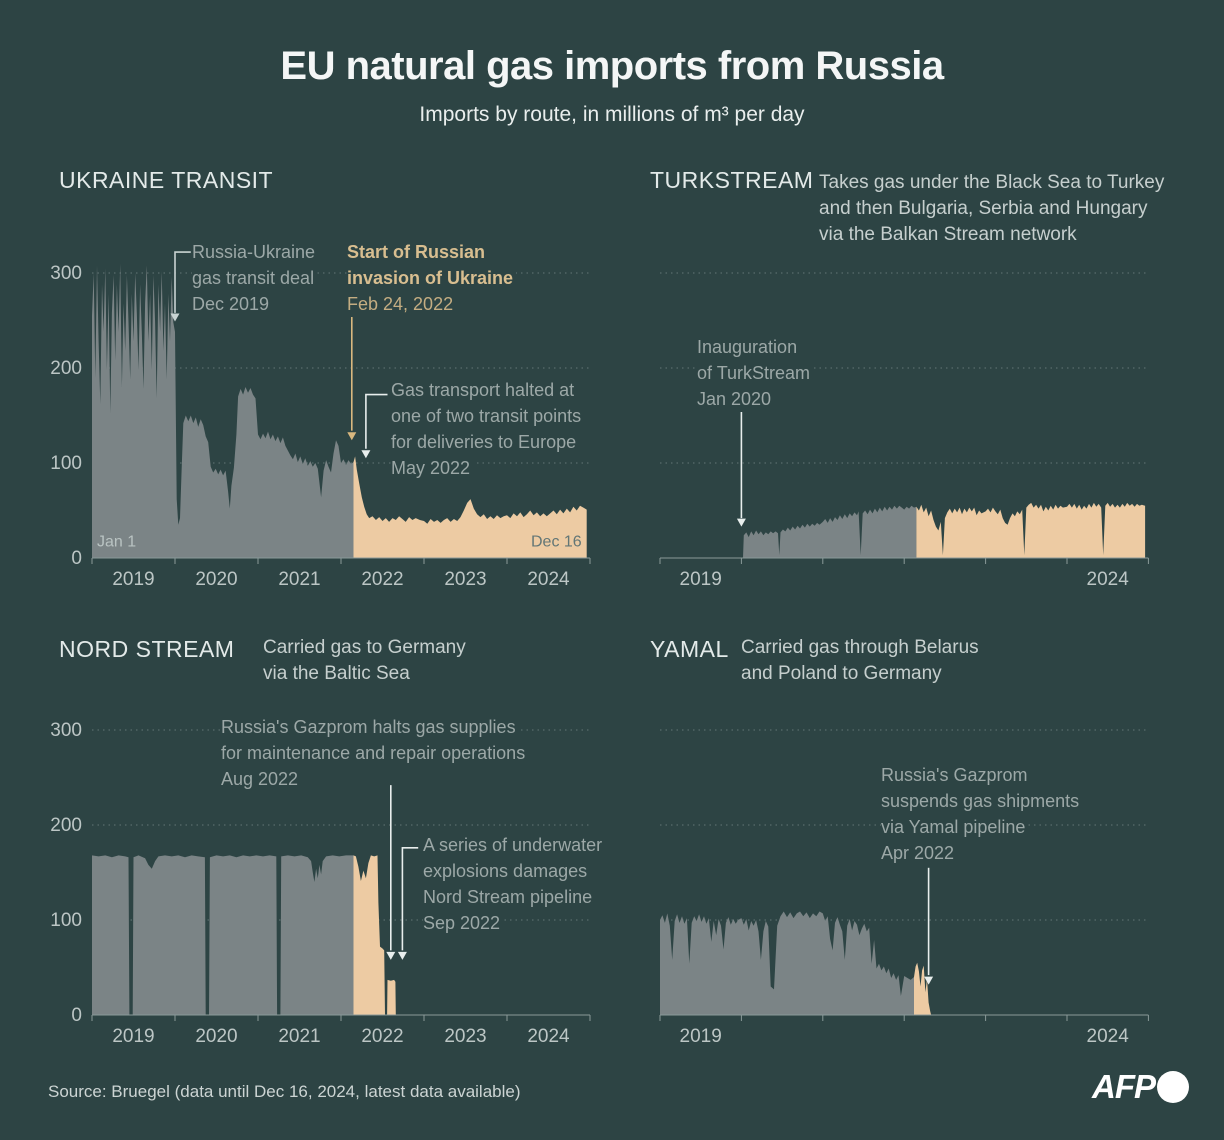 This screenshot has width=1224, height=1140. I want to click on annotation-line: Apr 2022, so click(919, 853).